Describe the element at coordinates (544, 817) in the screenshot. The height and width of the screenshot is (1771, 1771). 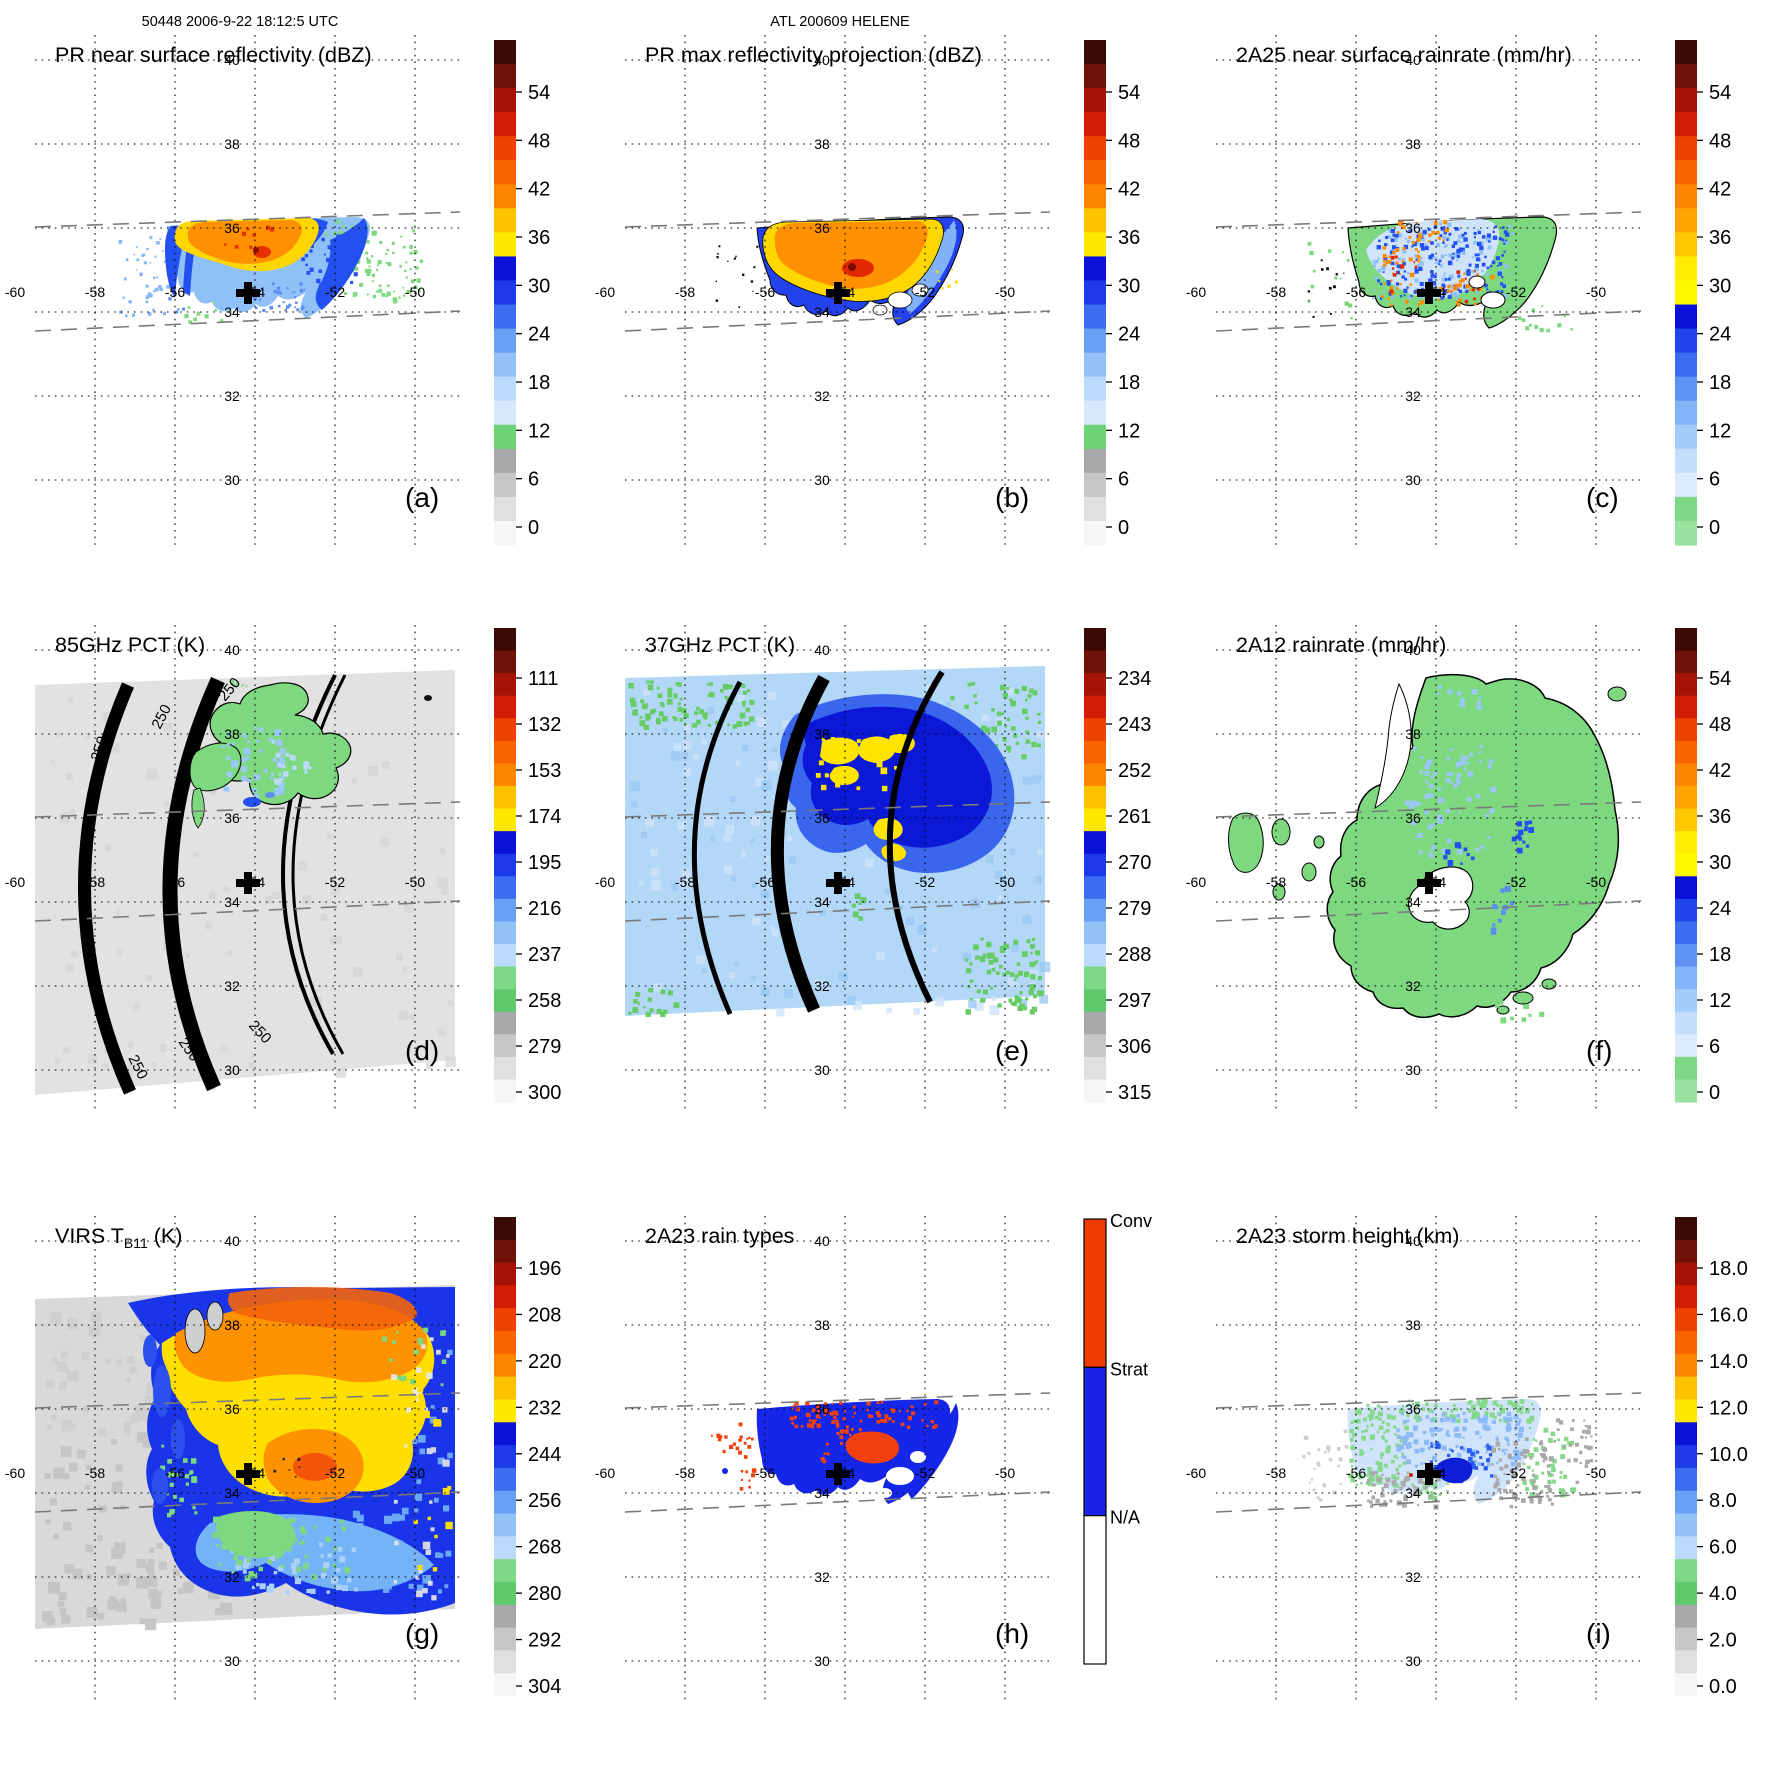
I see `svg-text: 174` at that location.